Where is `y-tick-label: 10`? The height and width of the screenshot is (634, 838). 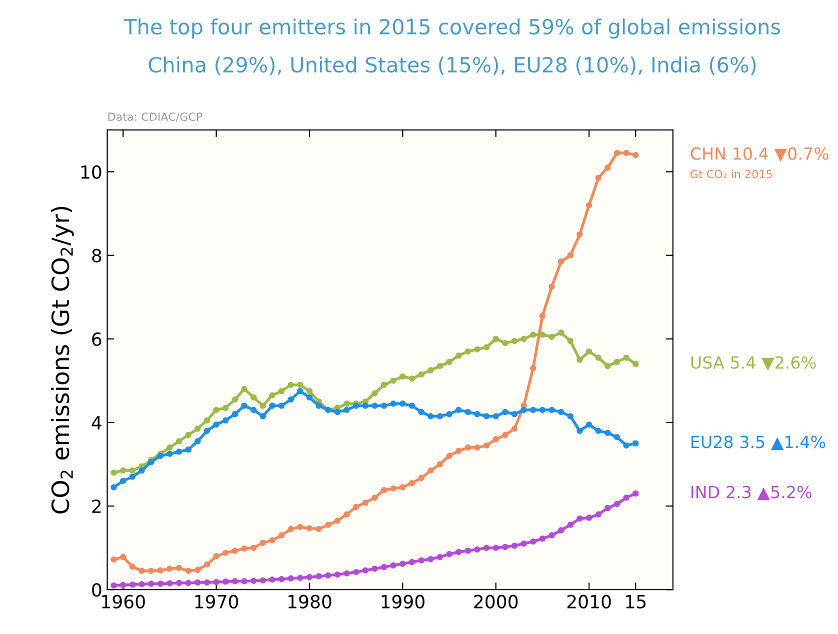
y-tick-label: 10 is located at coordinates (91, 172).